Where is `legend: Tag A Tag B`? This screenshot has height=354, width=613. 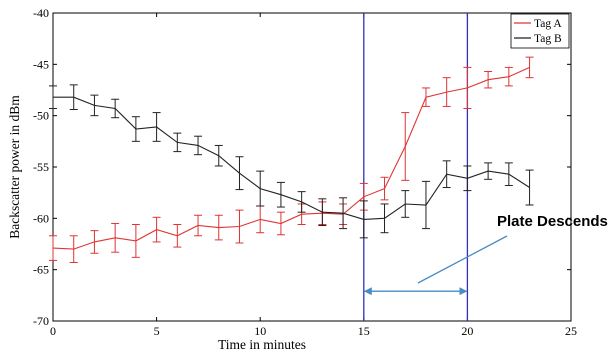 legend: Tag A Tag B is located at coordinates (540, 31).